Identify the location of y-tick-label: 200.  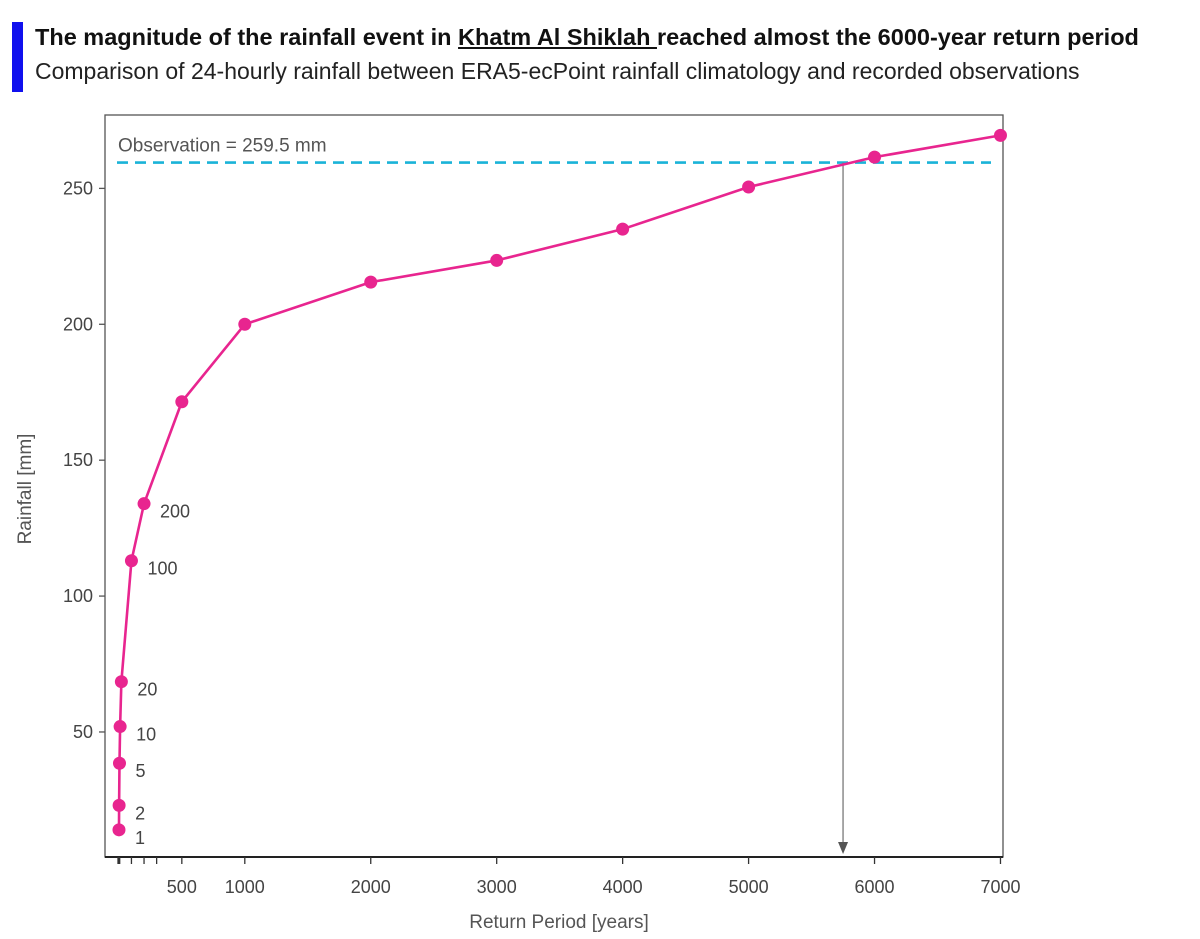
(78, 324).